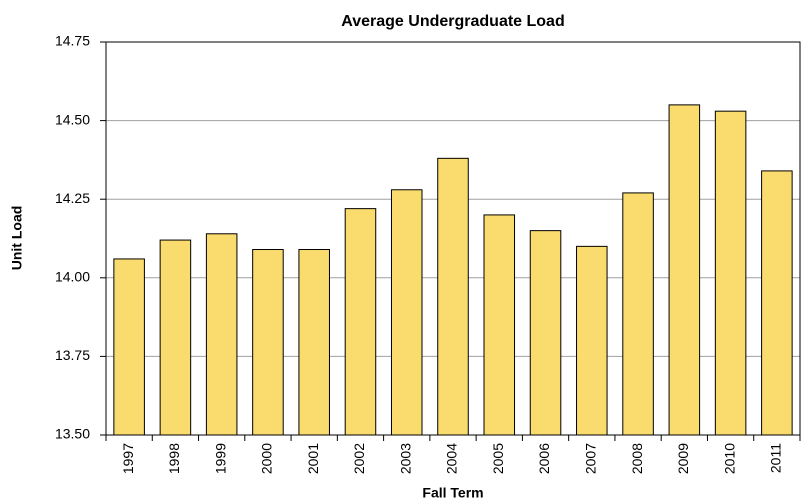 The image size is (812, 504). I want to click on y-tick-label: 14.75, so click(72, 41).